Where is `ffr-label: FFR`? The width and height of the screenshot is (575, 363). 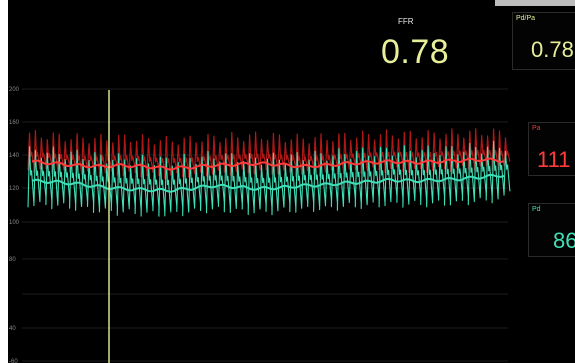 ffr-label: FFR is located at coordinates (406, 21).